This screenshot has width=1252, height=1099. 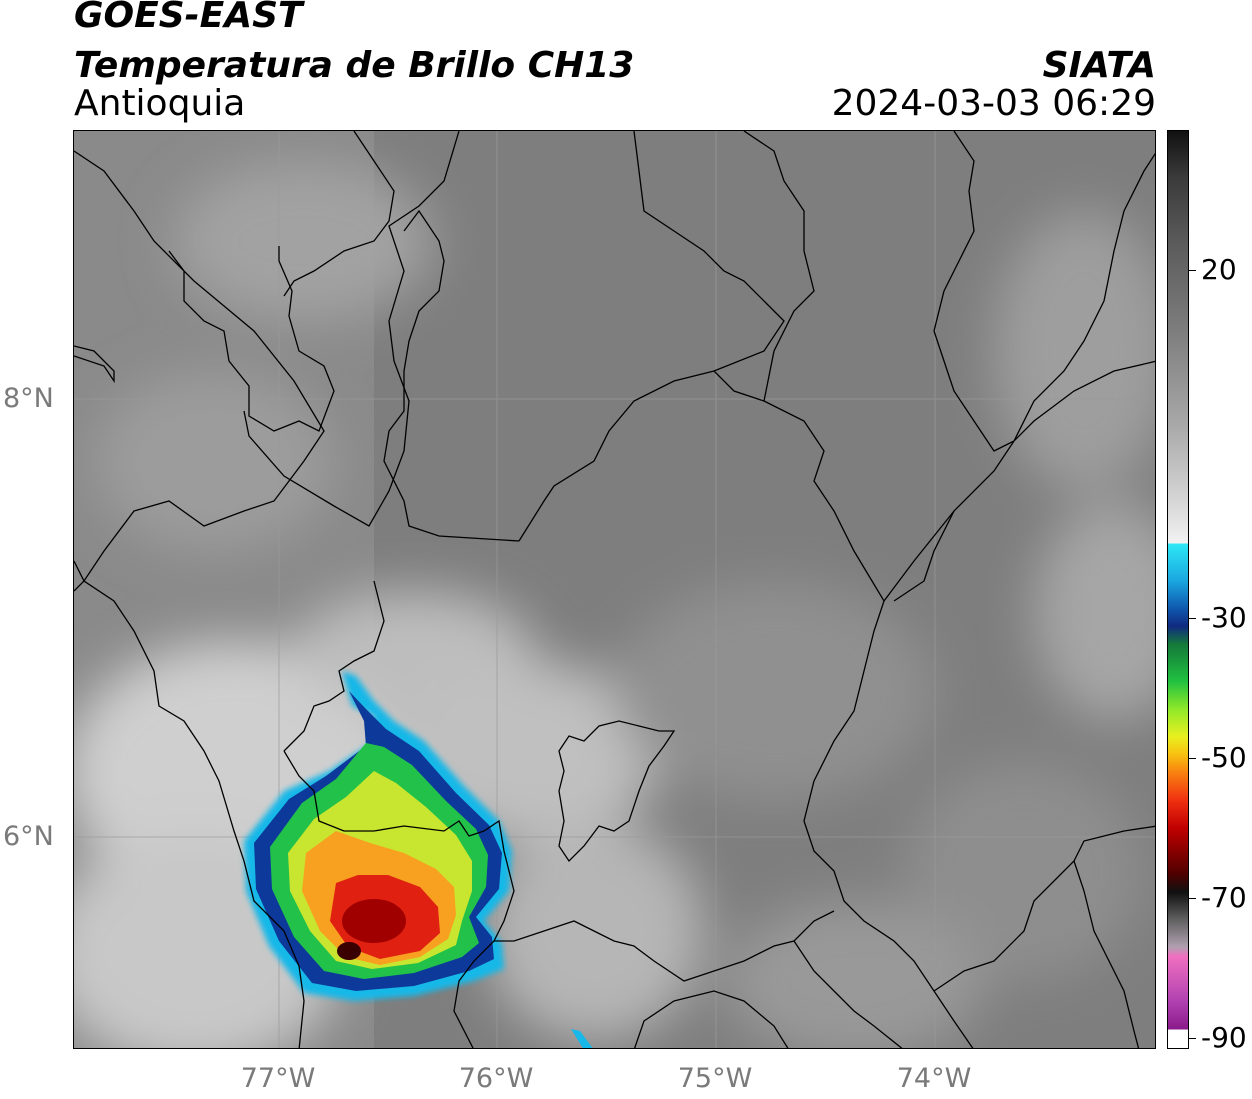 I want to click on lon-label-75w: 75°W, so click(x=715, y=1078).